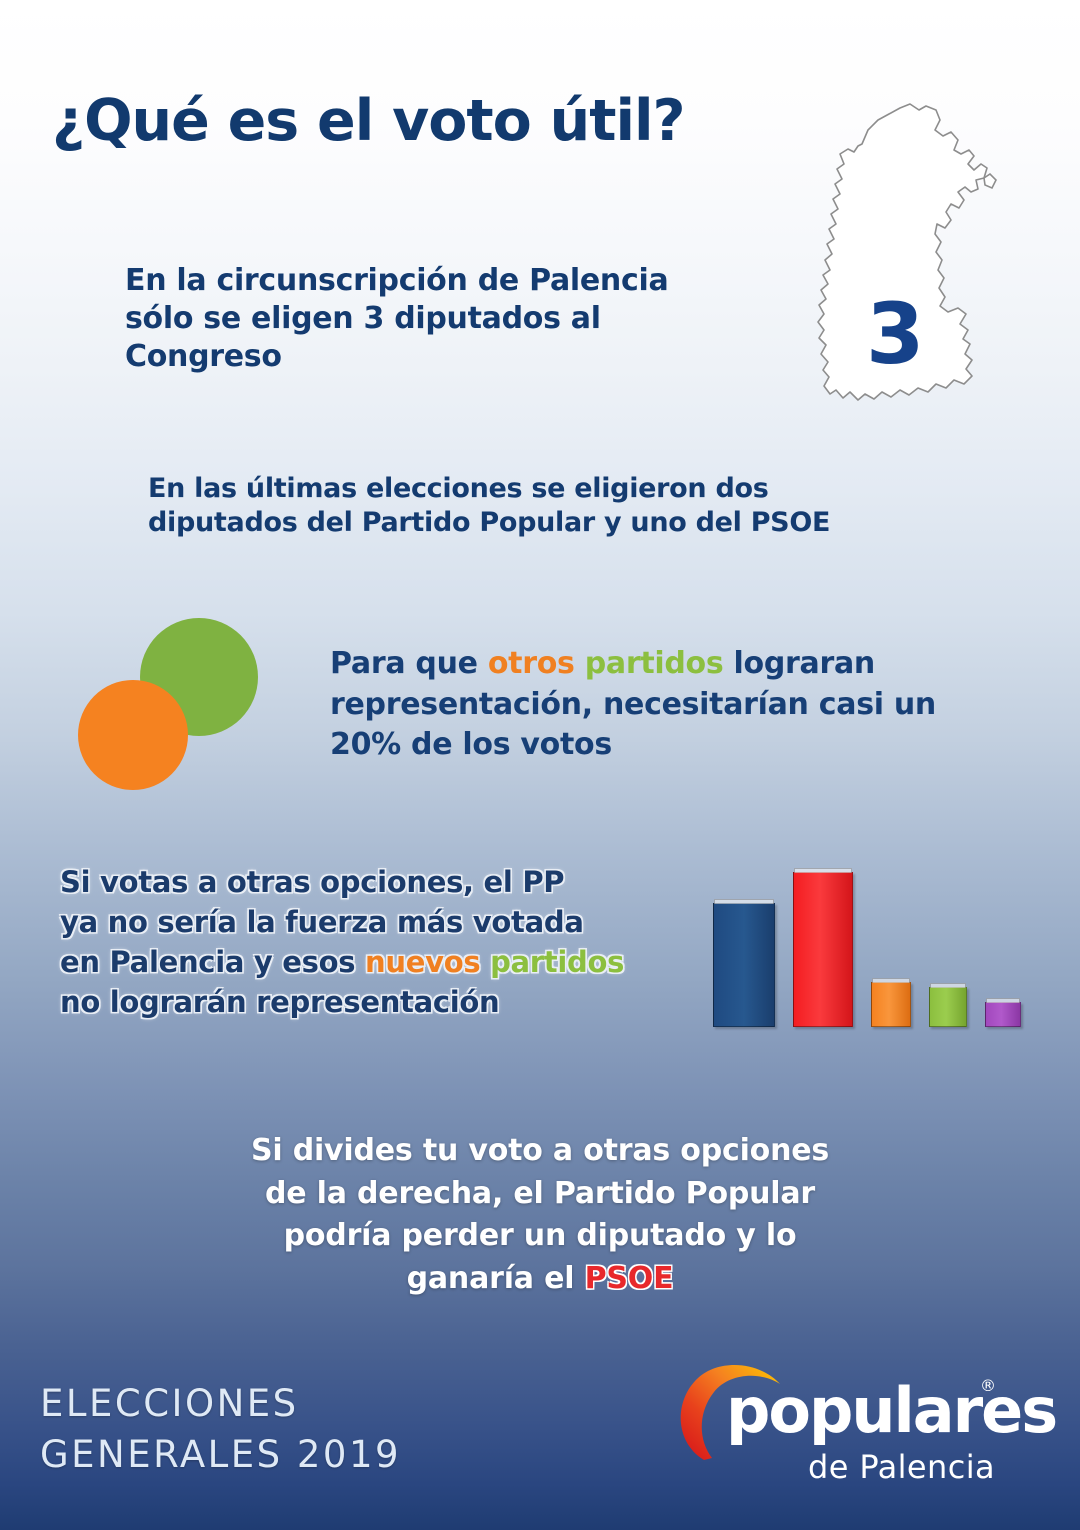 This screenshot has height=1530, width=1080. What do you see at coordinates (948, 1005) in the screenshot?
I see `bar-green` at bounding box center [948, 1005].